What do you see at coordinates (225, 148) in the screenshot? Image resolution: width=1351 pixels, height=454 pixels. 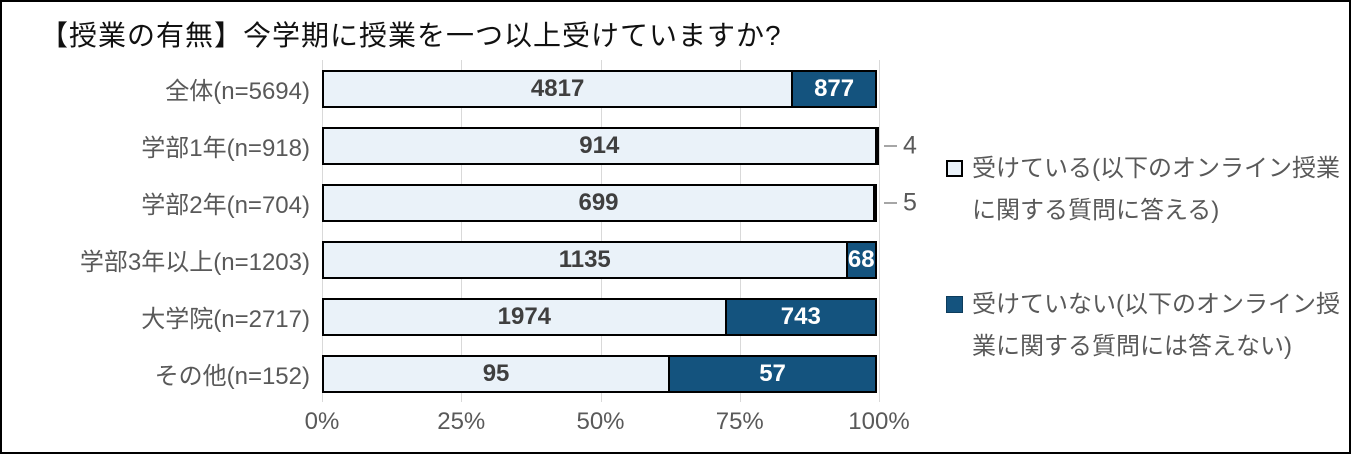 I see `category-label: 学部1年(n=918)` at bounding box center [225, 148].